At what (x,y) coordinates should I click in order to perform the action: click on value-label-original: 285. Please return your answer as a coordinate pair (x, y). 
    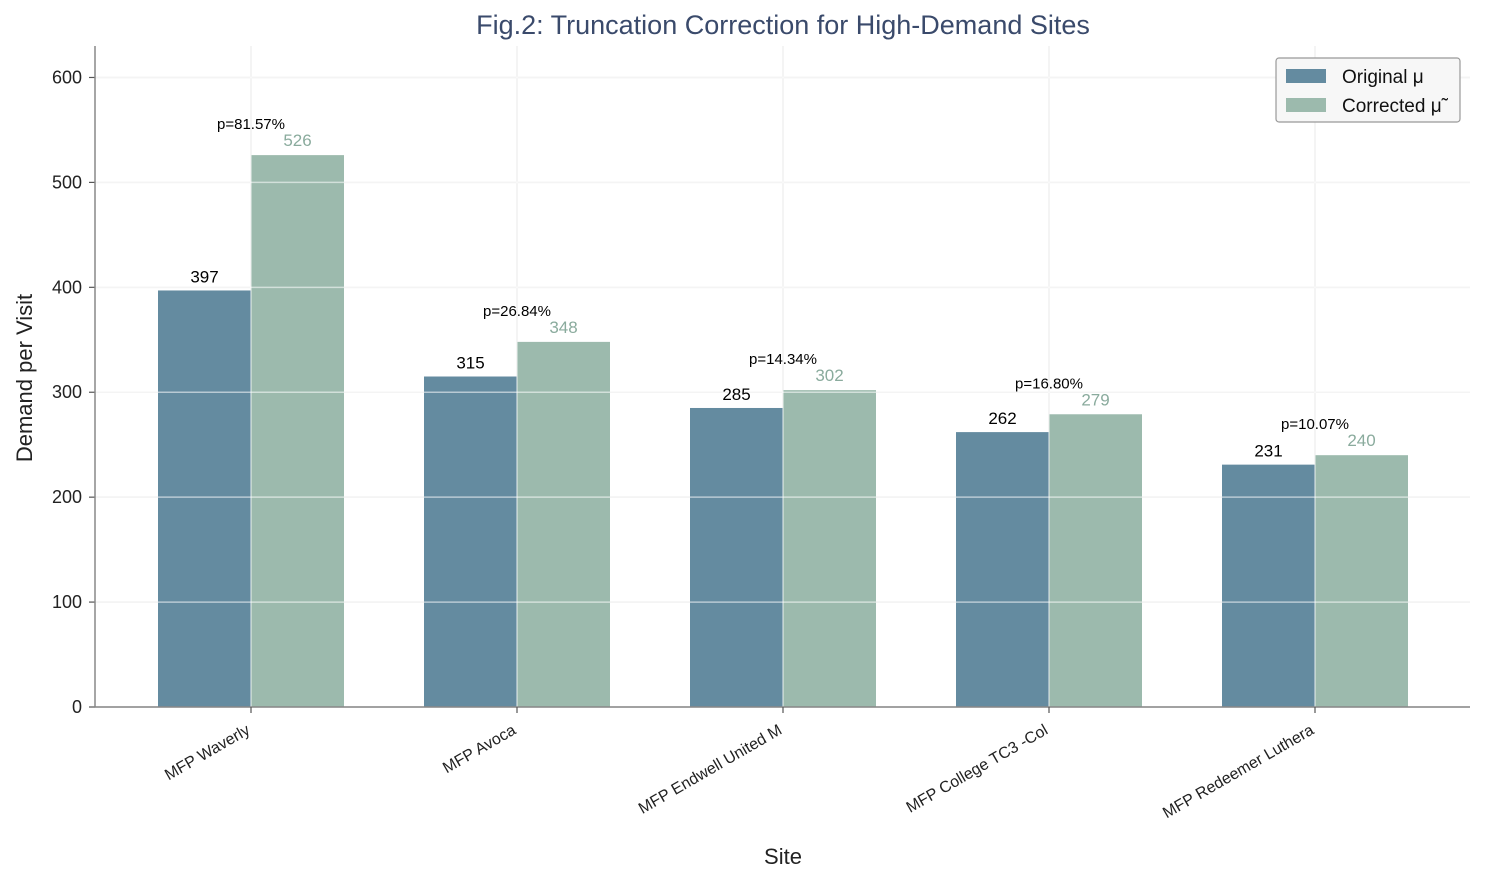
    Looking at the image, I should click on (736, 394).